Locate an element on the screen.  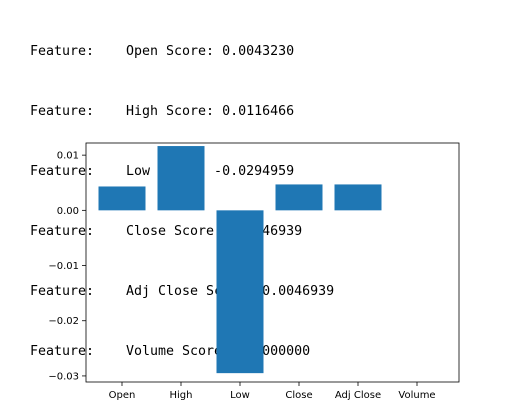
x-tick-label: Close is located at coordinates (298, 395).